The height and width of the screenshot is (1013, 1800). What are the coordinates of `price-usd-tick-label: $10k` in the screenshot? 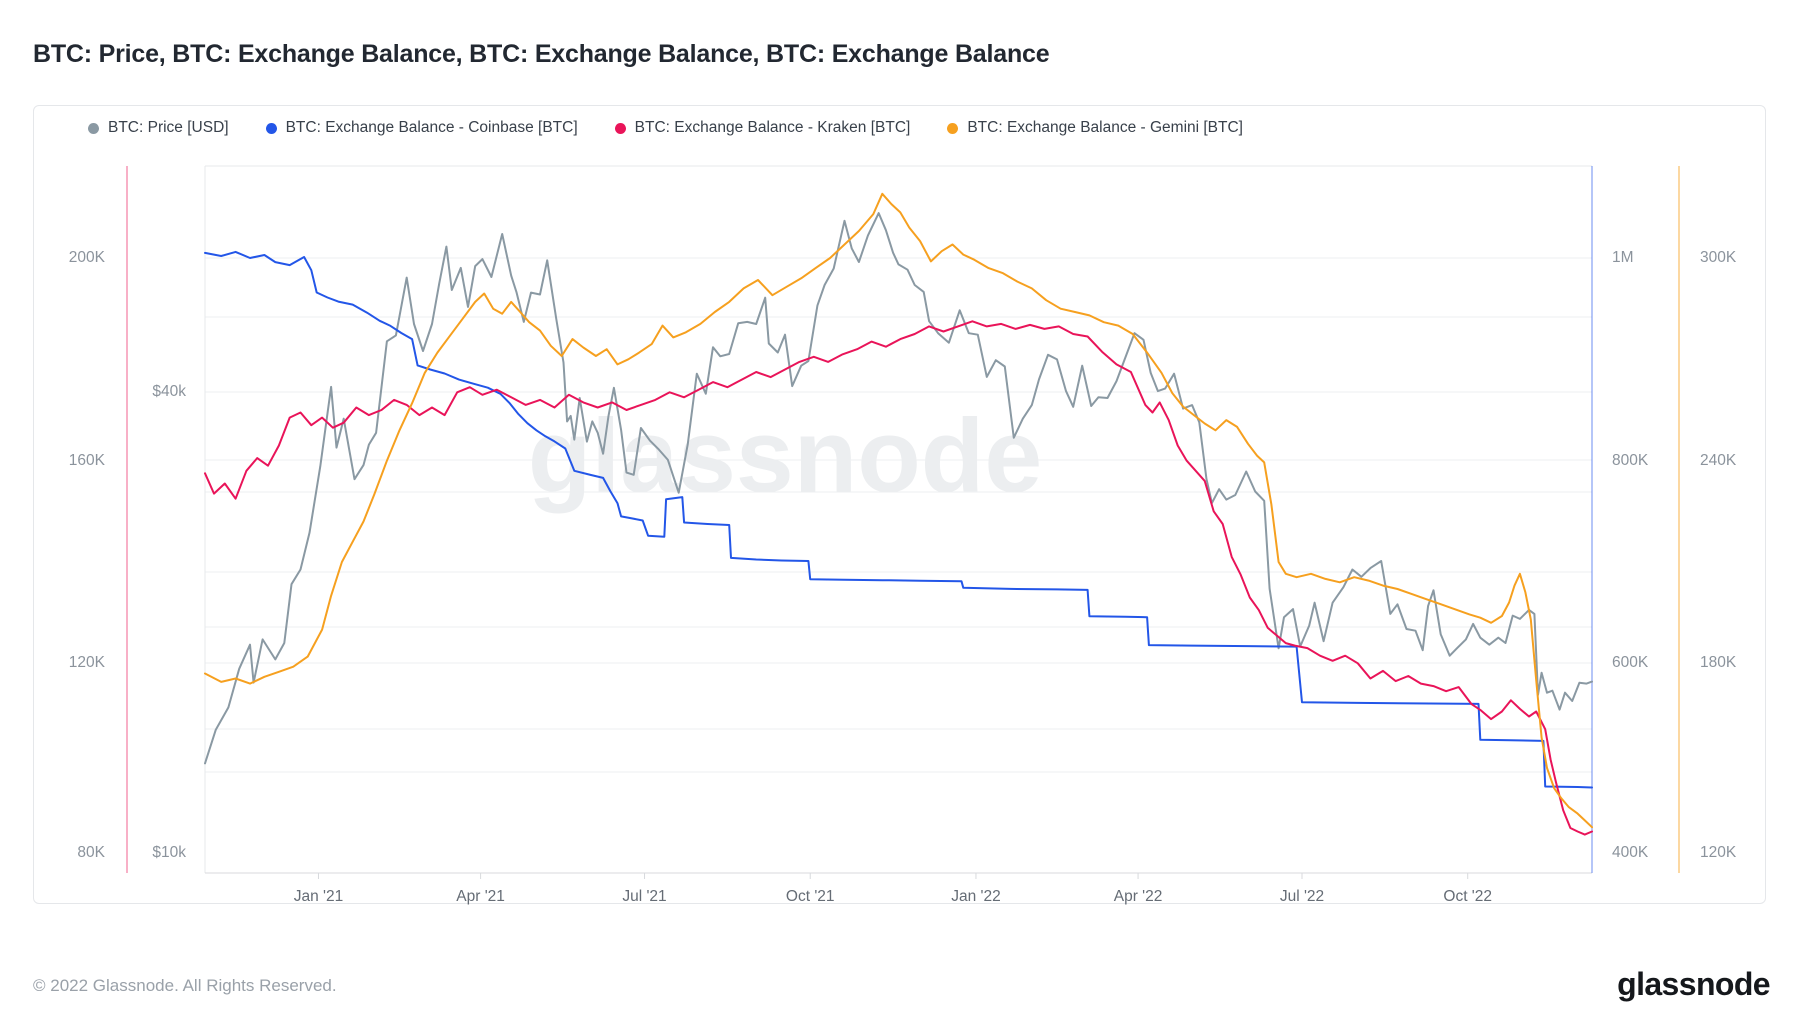 It's located at (169, 852).